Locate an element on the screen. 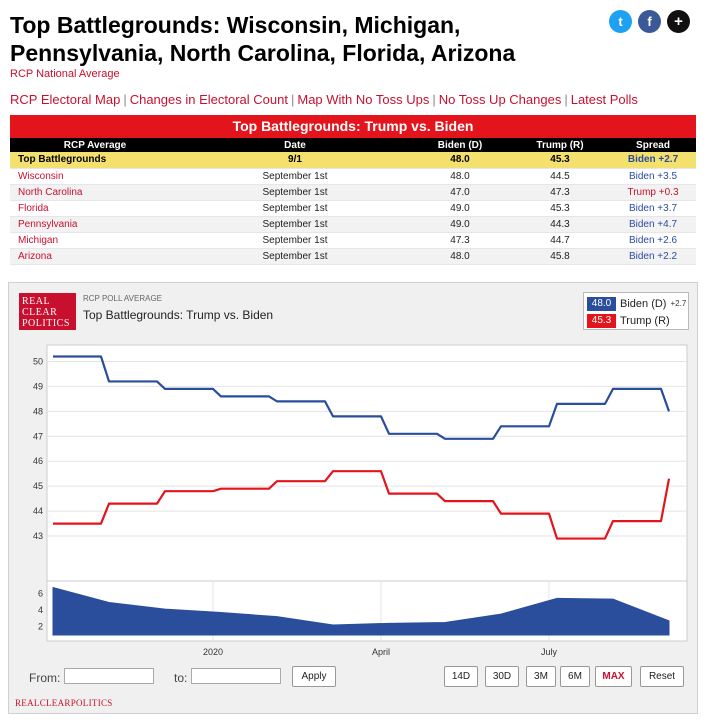  chart-title: Top Battlegrounds: Trump vs. Biden is located at coordinates (178, 315).